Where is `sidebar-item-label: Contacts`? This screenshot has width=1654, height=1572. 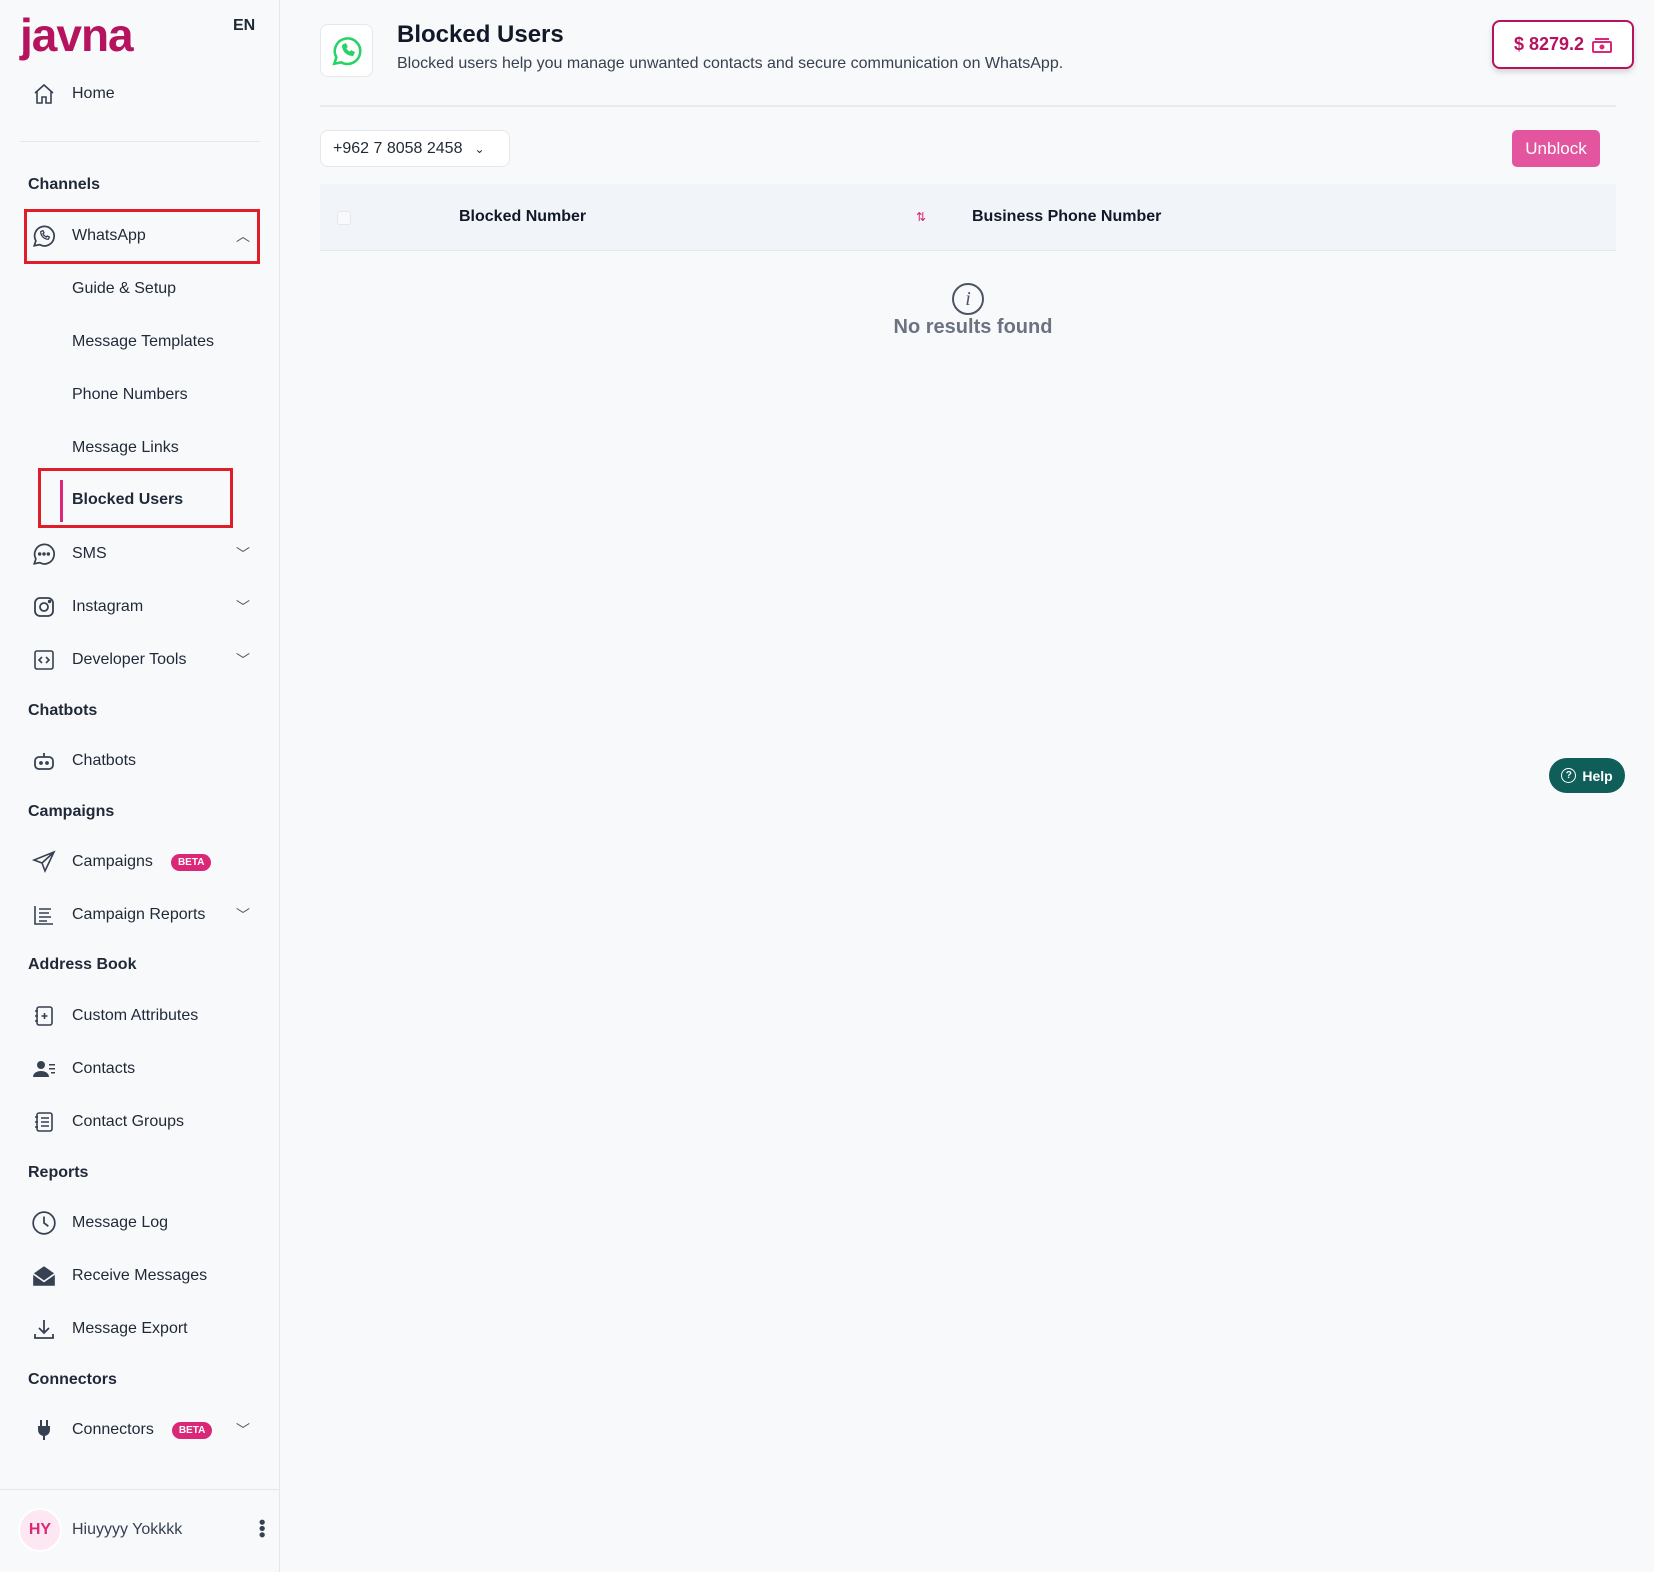 sidebar-item-label: Contacts is located at coordinates (104, 1068).